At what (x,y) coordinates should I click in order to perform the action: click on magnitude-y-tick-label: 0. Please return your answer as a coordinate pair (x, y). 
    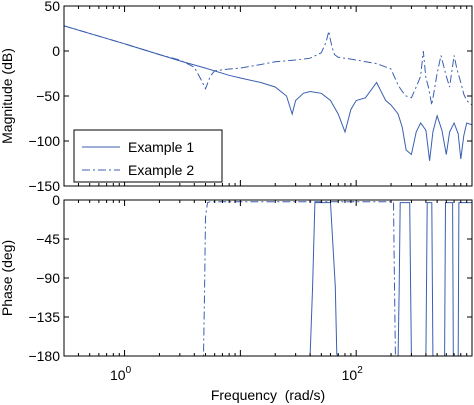
    Looking at the image, I should click on (56, 51).